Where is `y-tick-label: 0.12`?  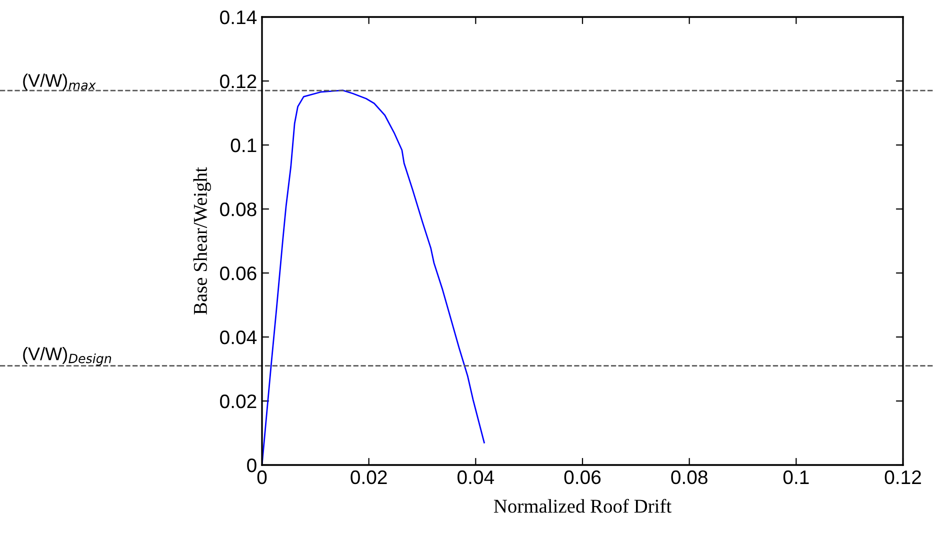
y-tick-label: 0.12 is located at coordinates (238, 81).